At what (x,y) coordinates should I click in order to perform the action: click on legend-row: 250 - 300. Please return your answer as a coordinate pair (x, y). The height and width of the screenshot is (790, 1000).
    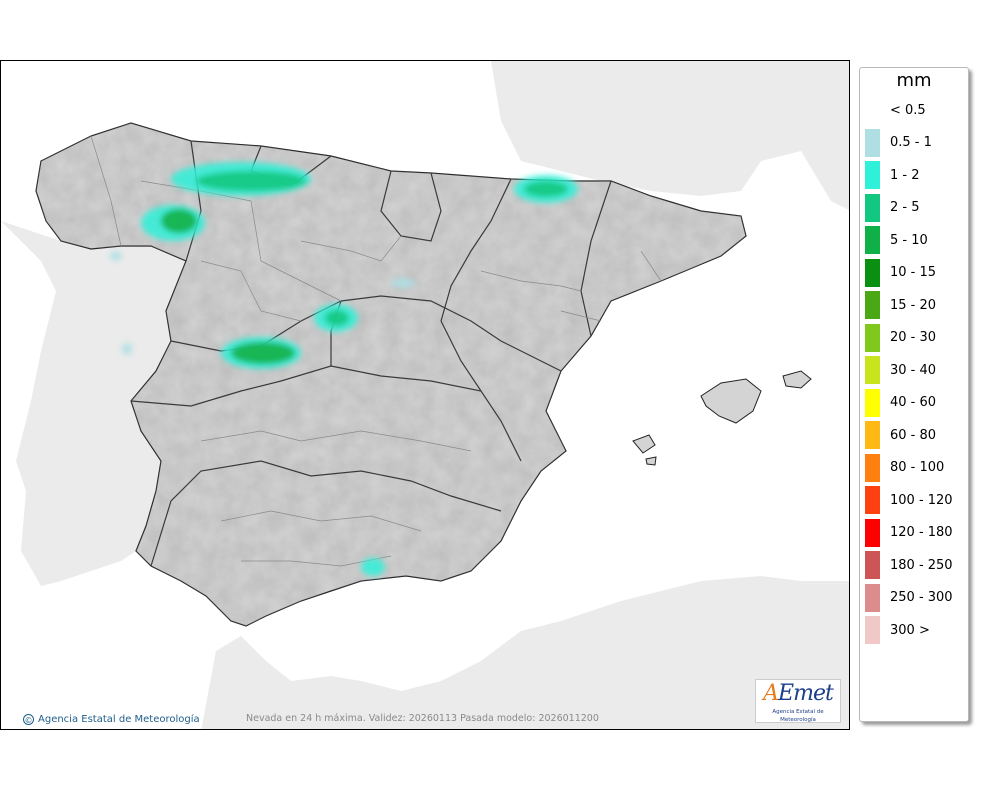
    Looking at the image, I should click on (909, 597).